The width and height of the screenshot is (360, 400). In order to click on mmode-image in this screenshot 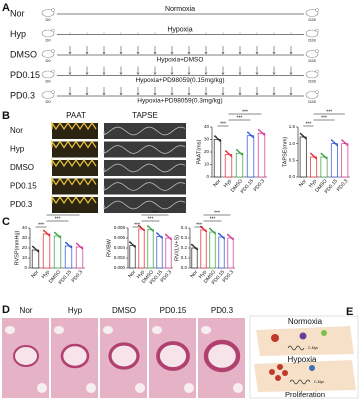, I will do `click(145, 186)`.